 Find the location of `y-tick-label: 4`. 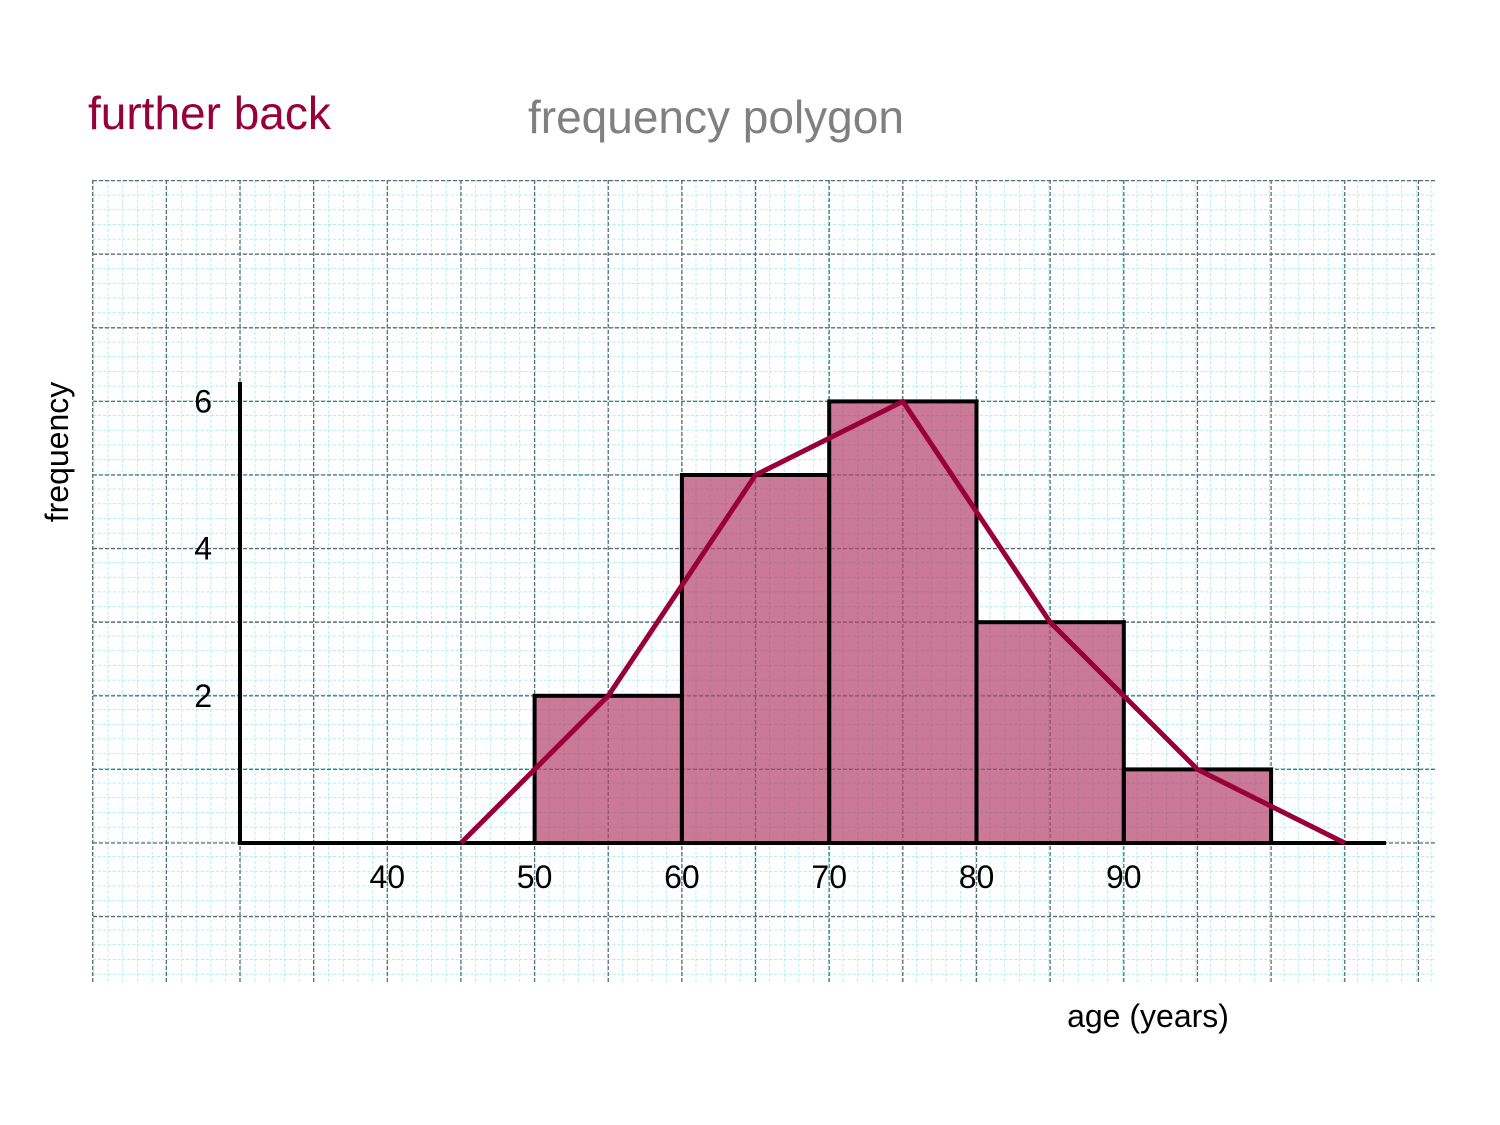

y-tick-label: 4 is located at coordinates (203, 549).